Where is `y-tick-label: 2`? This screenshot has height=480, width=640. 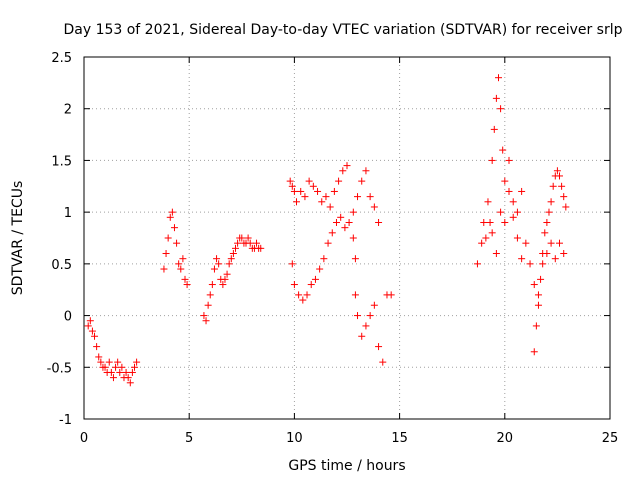 y-tick-label: 2 is located at coordinates (68, 110).